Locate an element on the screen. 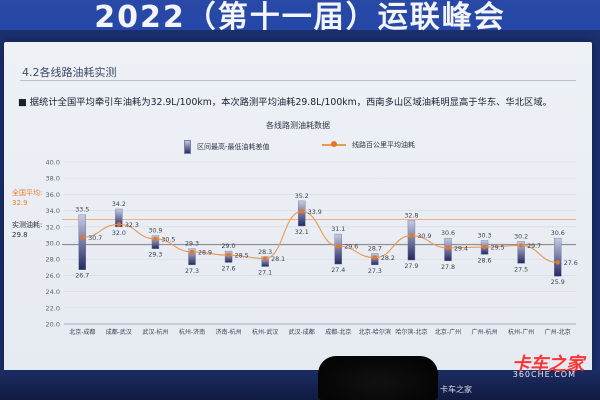 The height and width of the screenshot is (400, 600). x-tick-label: 杭州-济南 is located at coordinates (192, 332).